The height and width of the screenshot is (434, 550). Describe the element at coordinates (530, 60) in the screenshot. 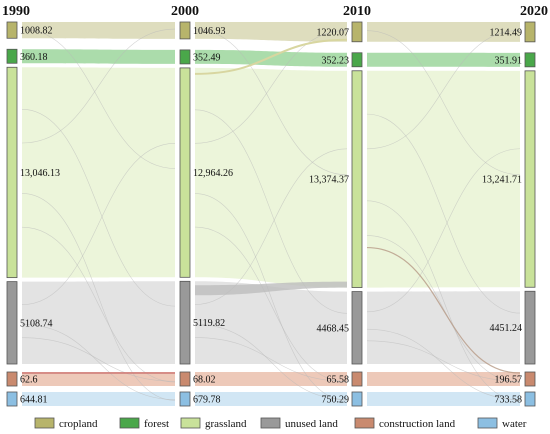

I see `node-forest-2020` at that location.